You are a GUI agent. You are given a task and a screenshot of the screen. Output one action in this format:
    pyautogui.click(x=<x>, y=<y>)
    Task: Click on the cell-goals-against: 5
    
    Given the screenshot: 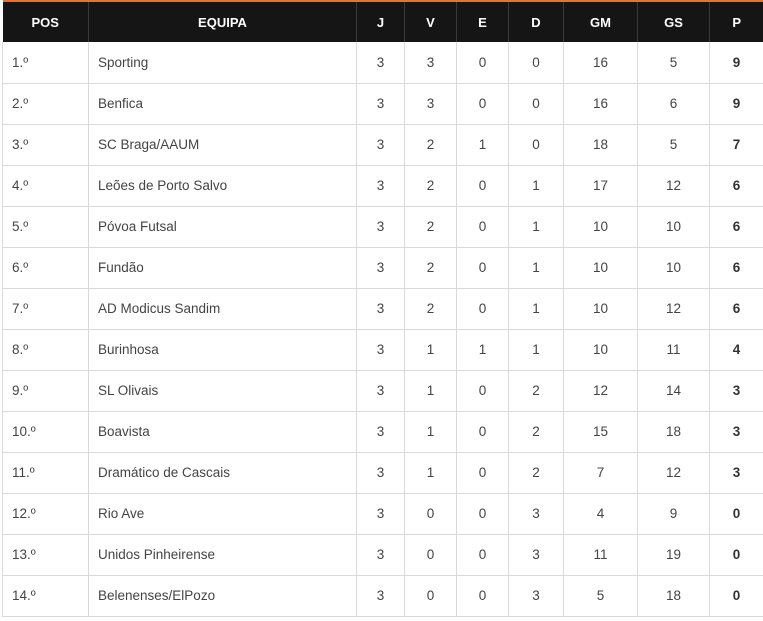 What is the action you would take?
    pyautogui.click(x=673, y=145)
    